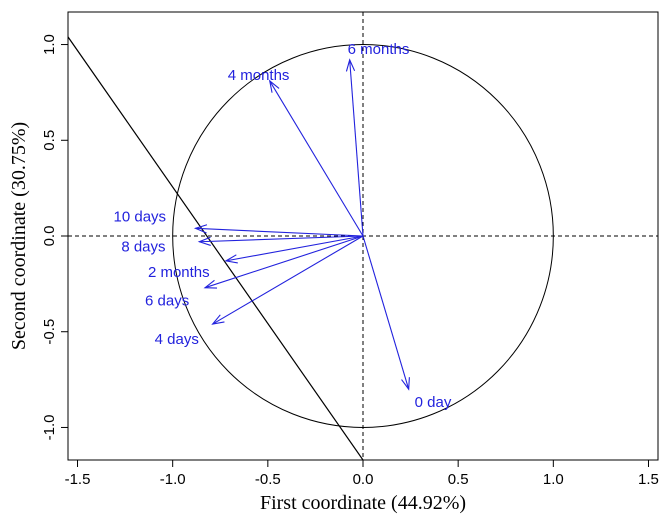  What do you see at coordinates (379, 49) in the screenshot?
I see `vector-label: 6 months` at bounding box center [379, 49].